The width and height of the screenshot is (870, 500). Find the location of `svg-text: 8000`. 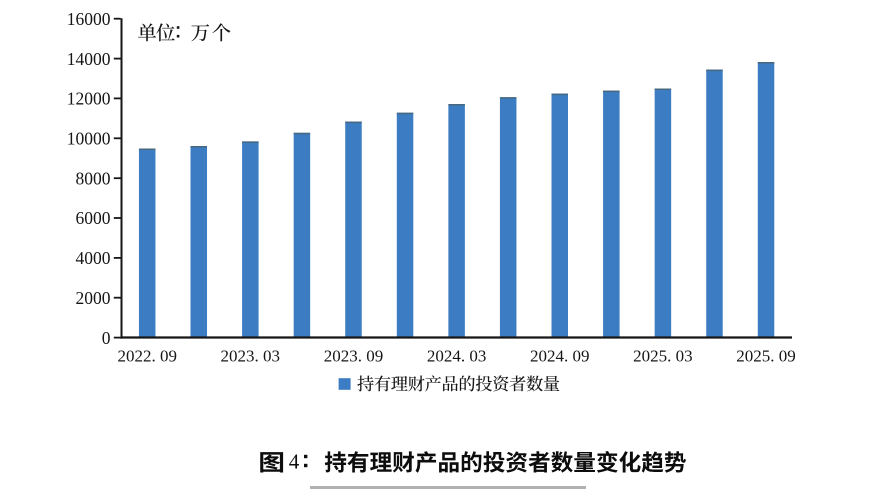

svg-text: 8000 is located at coordinates (93, 178).